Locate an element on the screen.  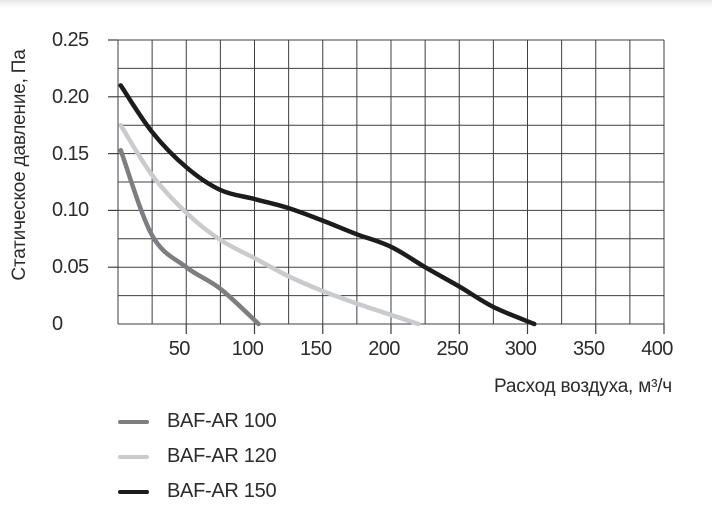
x-tick-label: 300 is located at coordinates (520, 349).